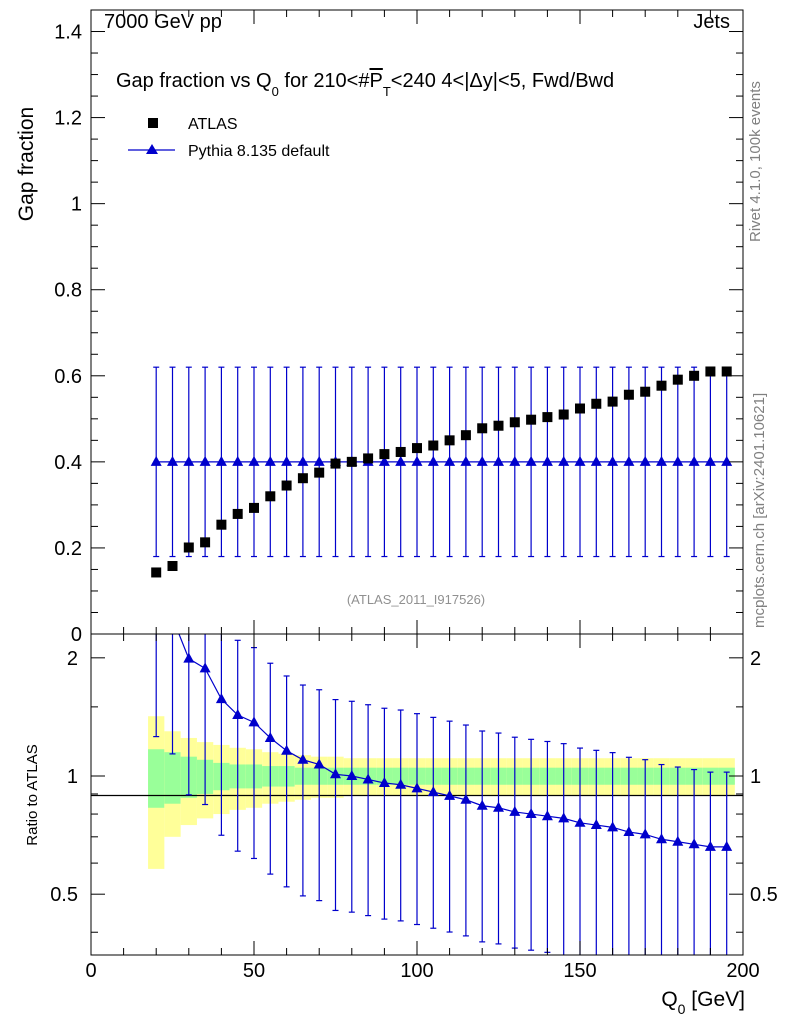  What do you see at coordinates (703, 1002) in the screenshot?
I see `x-axis-label: Q0 [GeV]` at bounding box center [703, 1002].